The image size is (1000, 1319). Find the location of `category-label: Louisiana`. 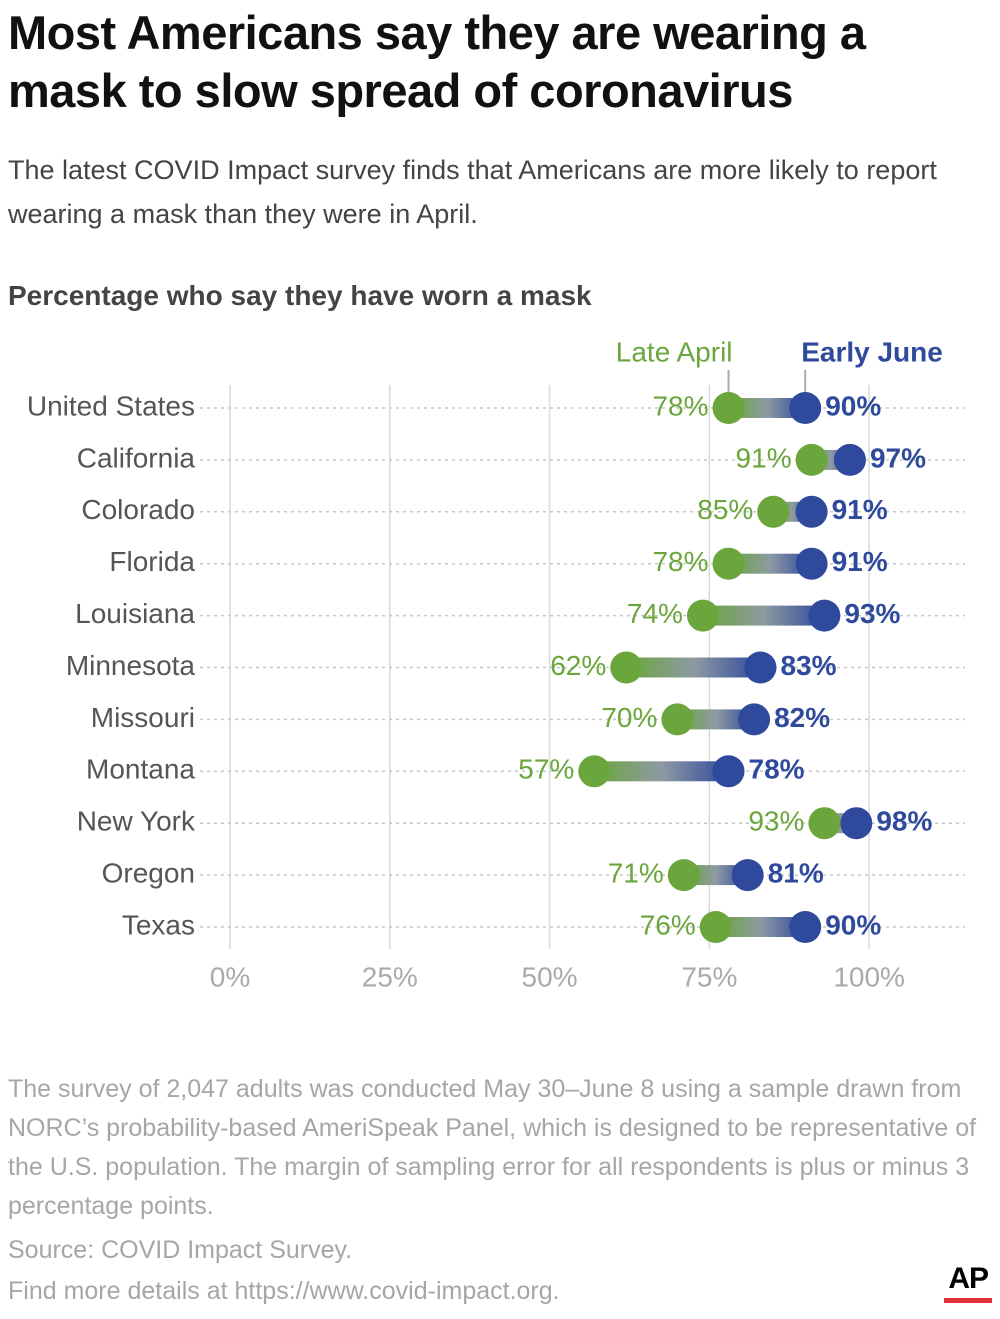

category-label: Louisiana is located at coordinates (135, 613).